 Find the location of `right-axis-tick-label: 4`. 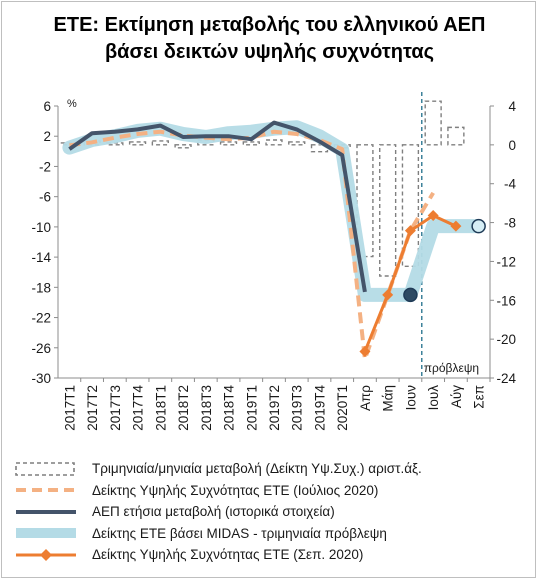

right-axis-tick-label: 4 is located at coordinates (512, 106).